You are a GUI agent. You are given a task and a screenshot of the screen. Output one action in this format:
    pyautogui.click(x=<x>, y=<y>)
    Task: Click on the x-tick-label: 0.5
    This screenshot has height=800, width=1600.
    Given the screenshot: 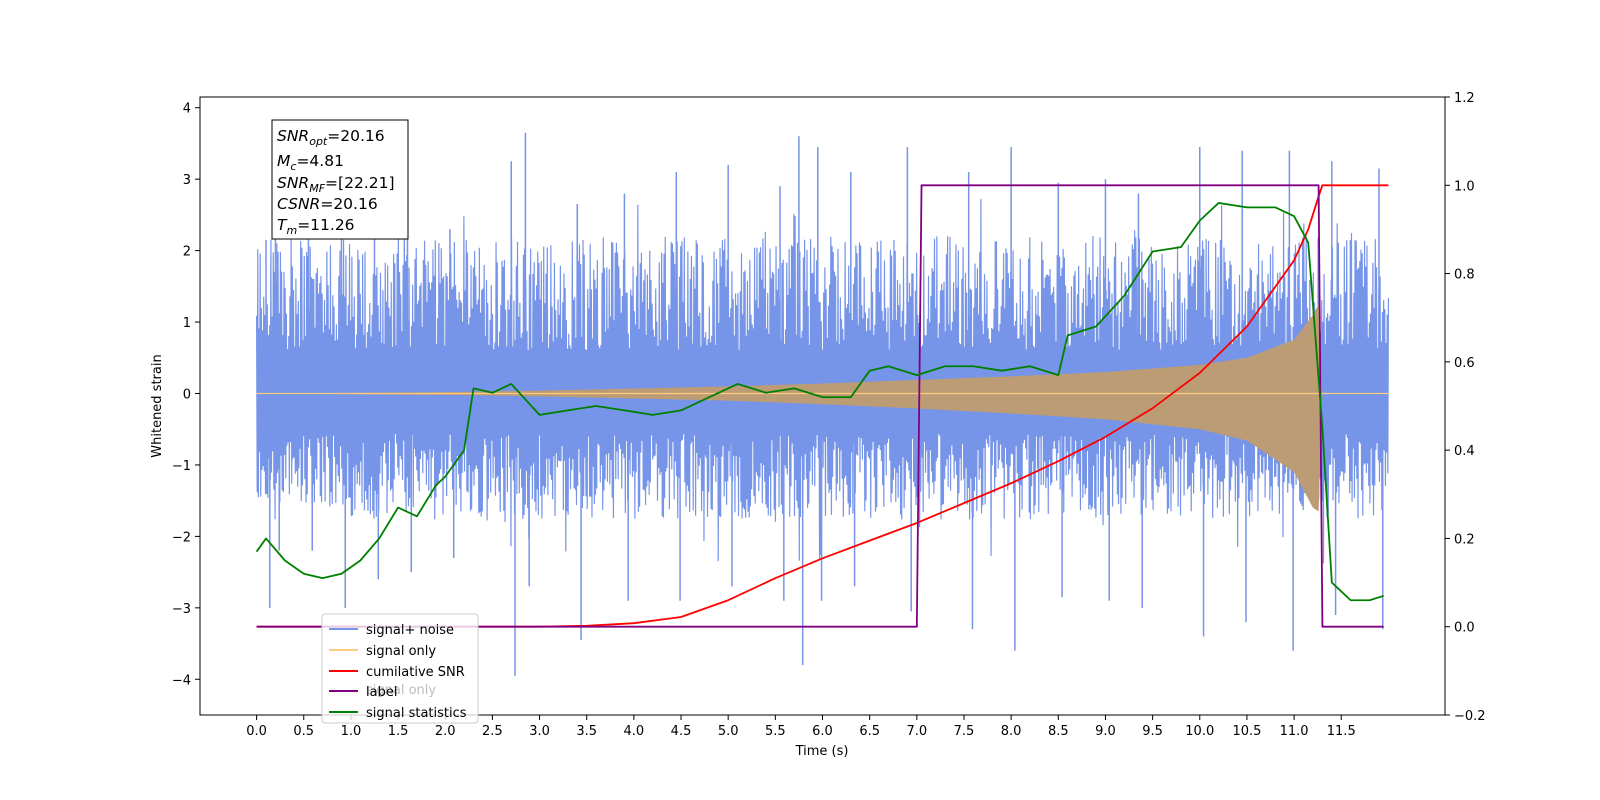 What is the action you would take?
    pyautogui.click(x=303, y=731)
    